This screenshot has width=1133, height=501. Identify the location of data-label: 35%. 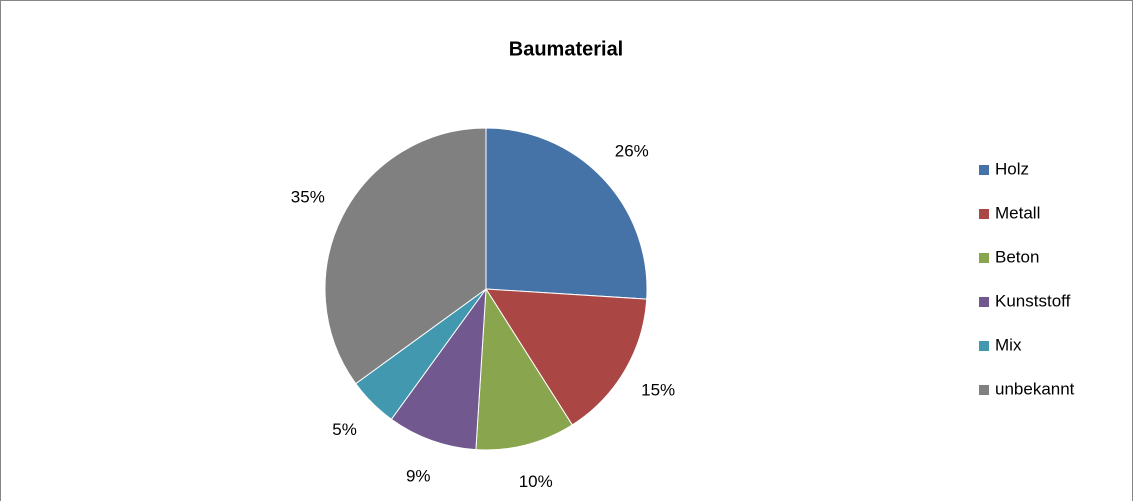
(308, 197).